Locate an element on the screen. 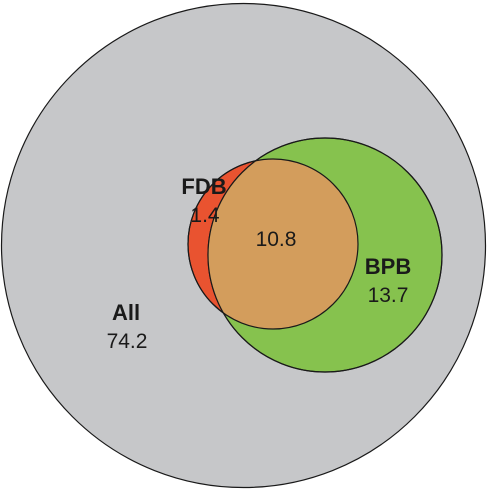 This screenshot has height=491, width=487. fdb-set-outline is located at coordinates (273, 244).